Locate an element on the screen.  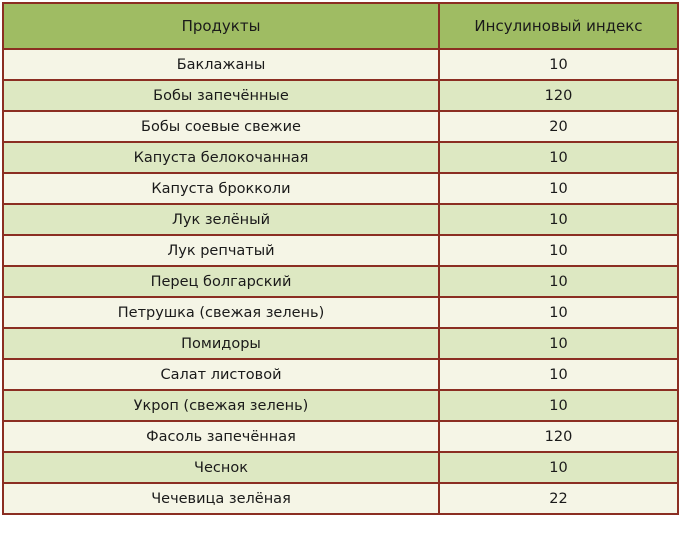
table-row: Бобы запечённые 120 is located at coordinates (340, 95).